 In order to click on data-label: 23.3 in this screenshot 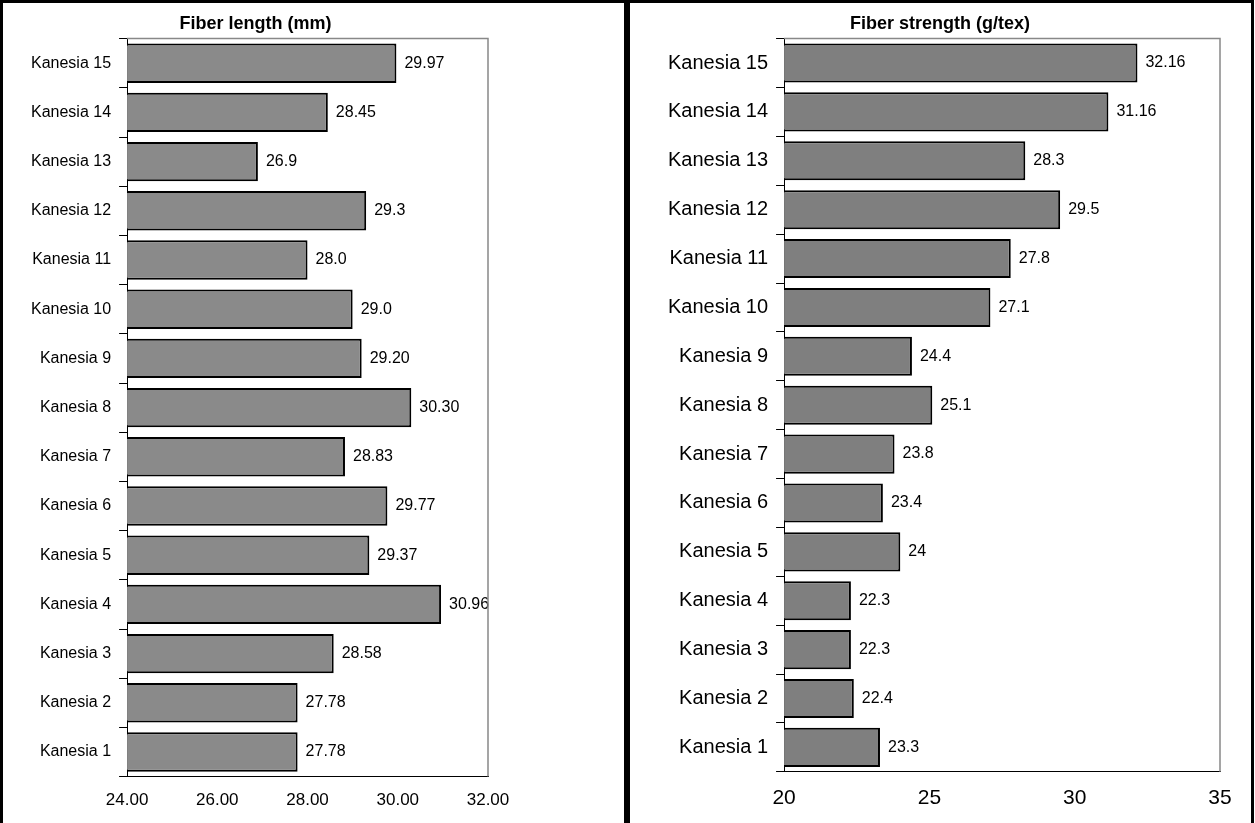, I will do `click(903, 746)`.